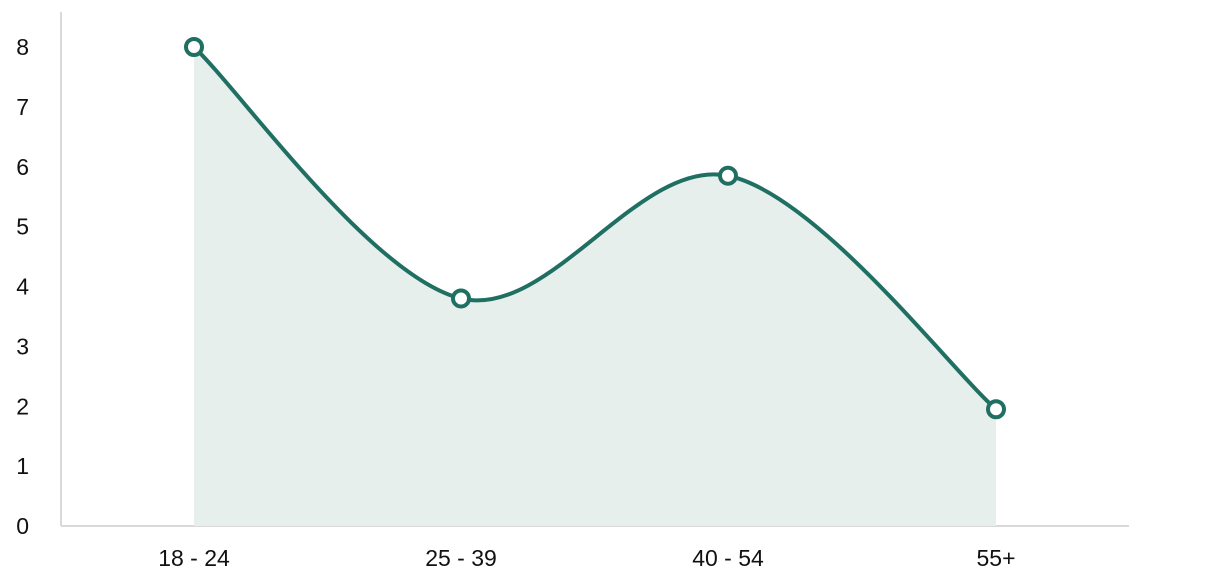  Describe the element at coordinates (728, 558) in the screenshot. I see `x-tick-label-3: 40 - 54` at that location.